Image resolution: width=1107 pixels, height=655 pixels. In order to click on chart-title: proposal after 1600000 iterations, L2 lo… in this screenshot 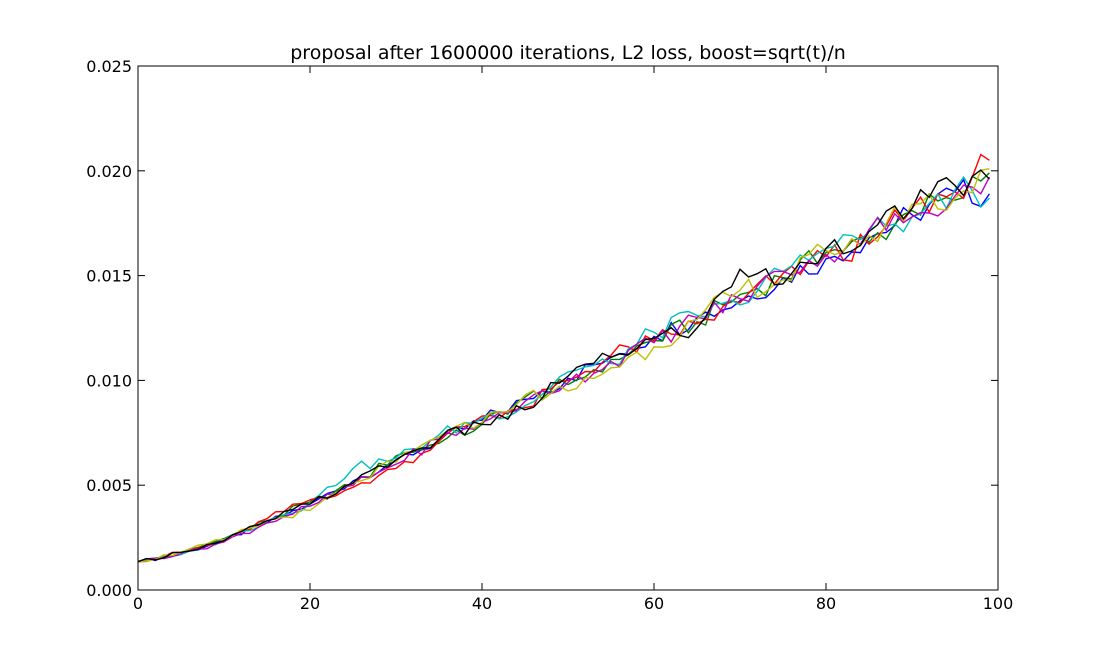, I will do `click(568, 53)`.